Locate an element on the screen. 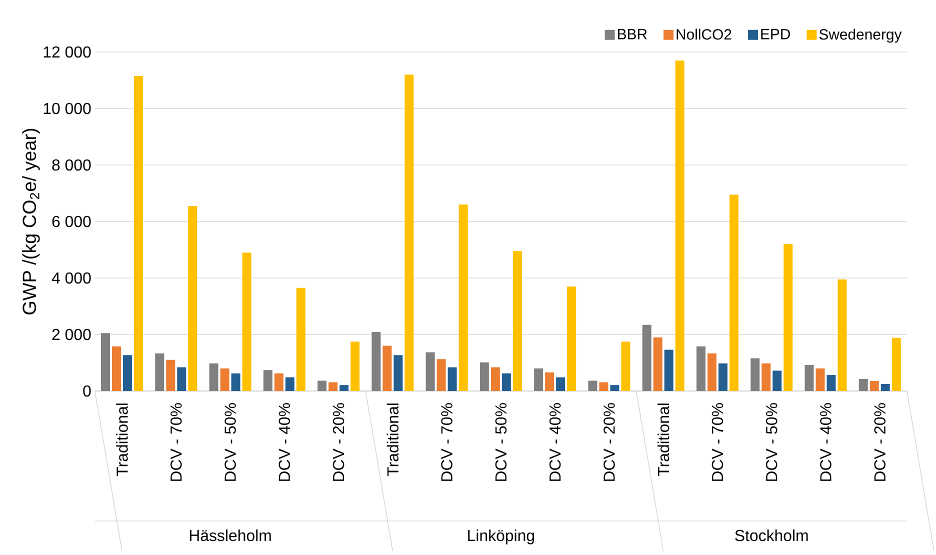 This screenshot has height=555, width=936. legend-label: Swedenergy is located at coordinates (860, 35).